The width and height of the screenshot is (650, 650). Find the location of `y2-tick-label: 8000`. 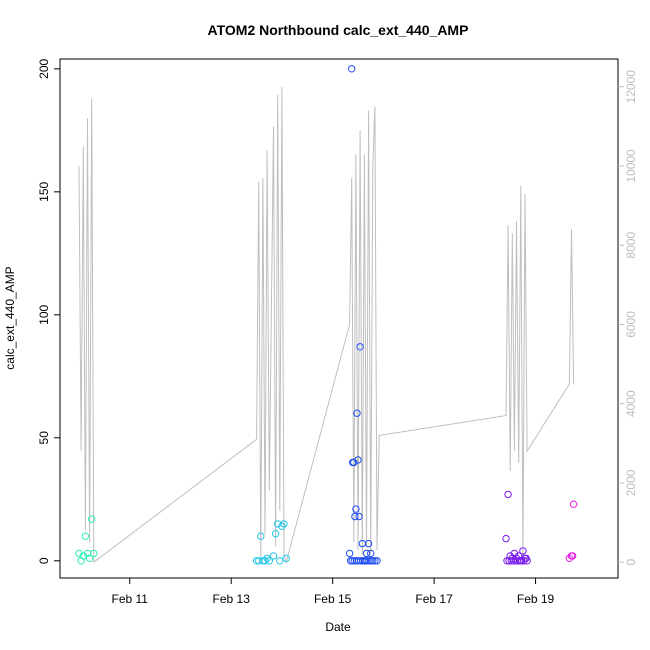

y2-tick-label: 8000 is located at coordinates (631, 245).